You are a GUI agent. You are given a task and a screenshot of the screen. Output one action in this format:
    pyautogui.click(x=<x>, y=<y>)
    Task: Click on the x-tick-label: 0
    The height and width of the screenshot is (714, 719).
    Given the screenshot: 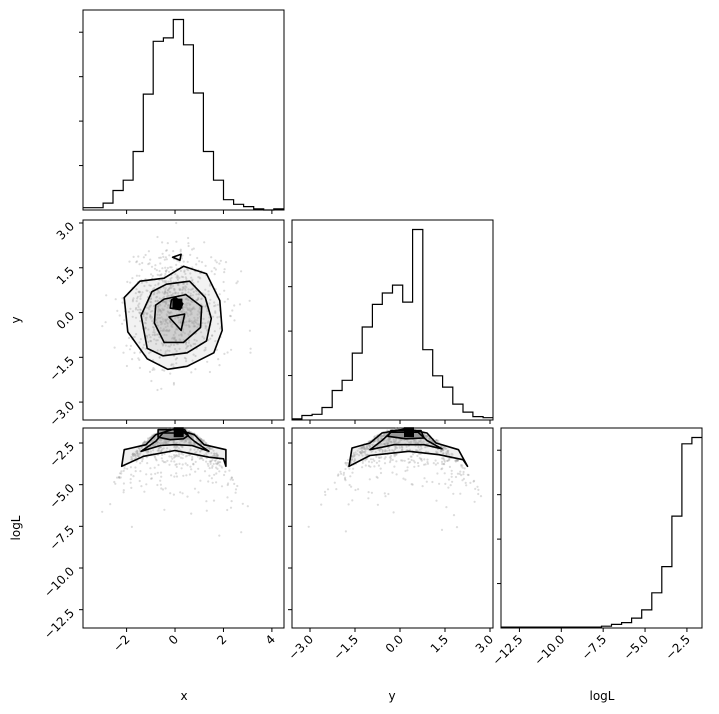 What is the action you would take?
    pyautogui.click(x=173, y=639)
    